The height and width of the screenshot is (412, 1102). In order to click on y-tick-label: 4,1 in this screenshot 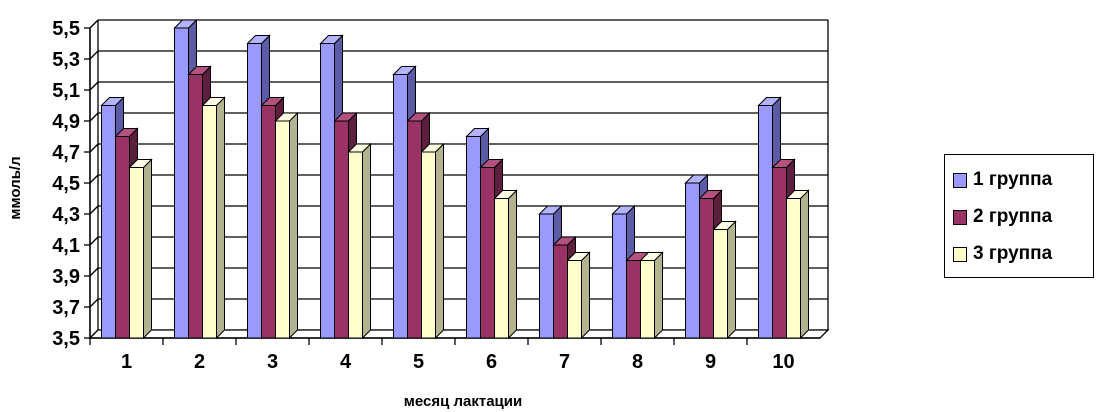, I will do `click(66, 246)`.